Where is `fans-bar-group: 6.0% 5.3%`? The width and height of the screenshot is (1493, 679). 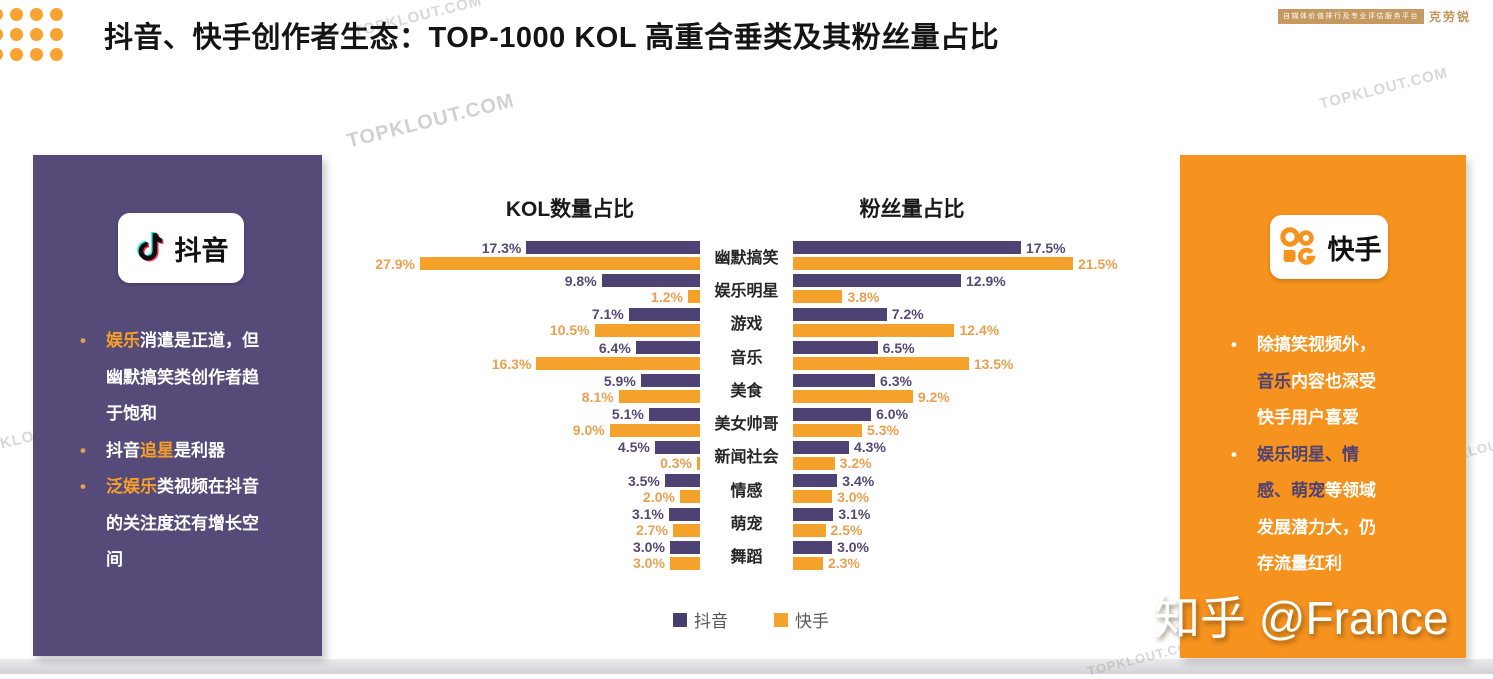 fans-bar-group: 6.0% 5.3% is located at coordinates (986, 422).